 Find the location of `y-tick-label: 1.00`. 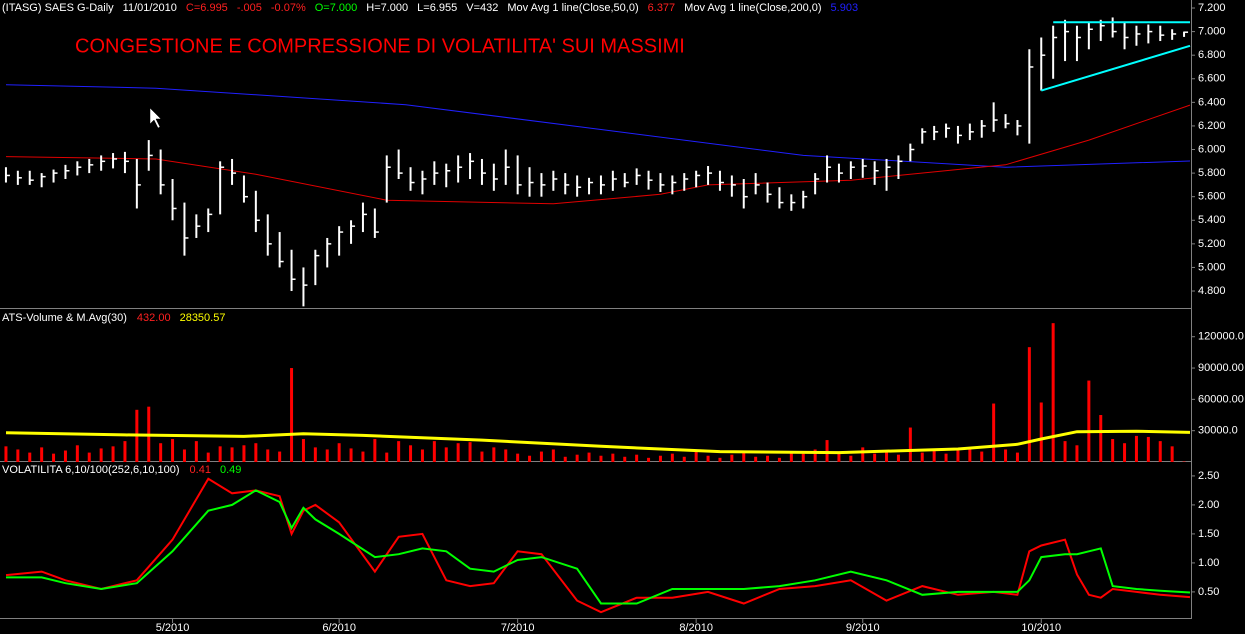

y-tick-label: 1.00 is located at coordinates (1208, 563).